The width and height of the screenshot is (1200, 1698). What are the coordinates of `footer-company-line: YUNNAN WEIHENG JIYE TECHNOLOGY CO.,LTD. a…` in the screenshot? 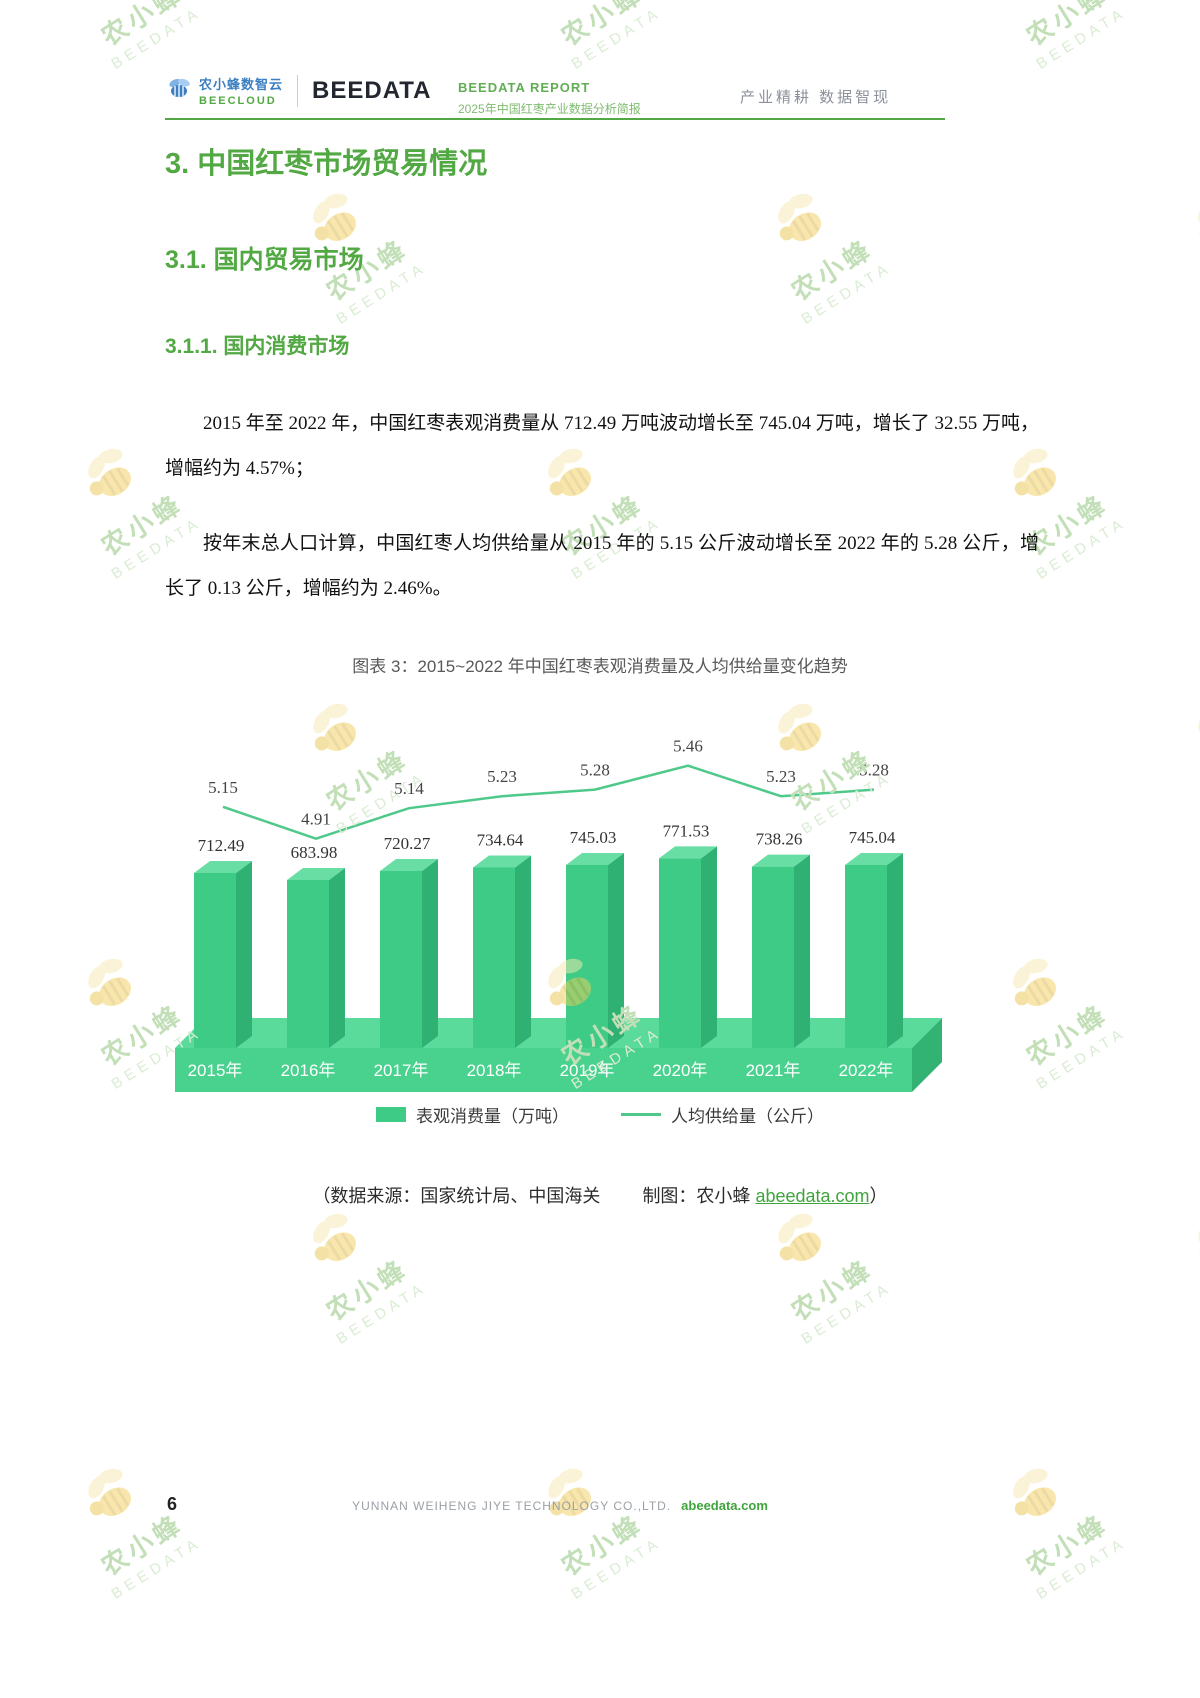 It's located at (560, 1505).